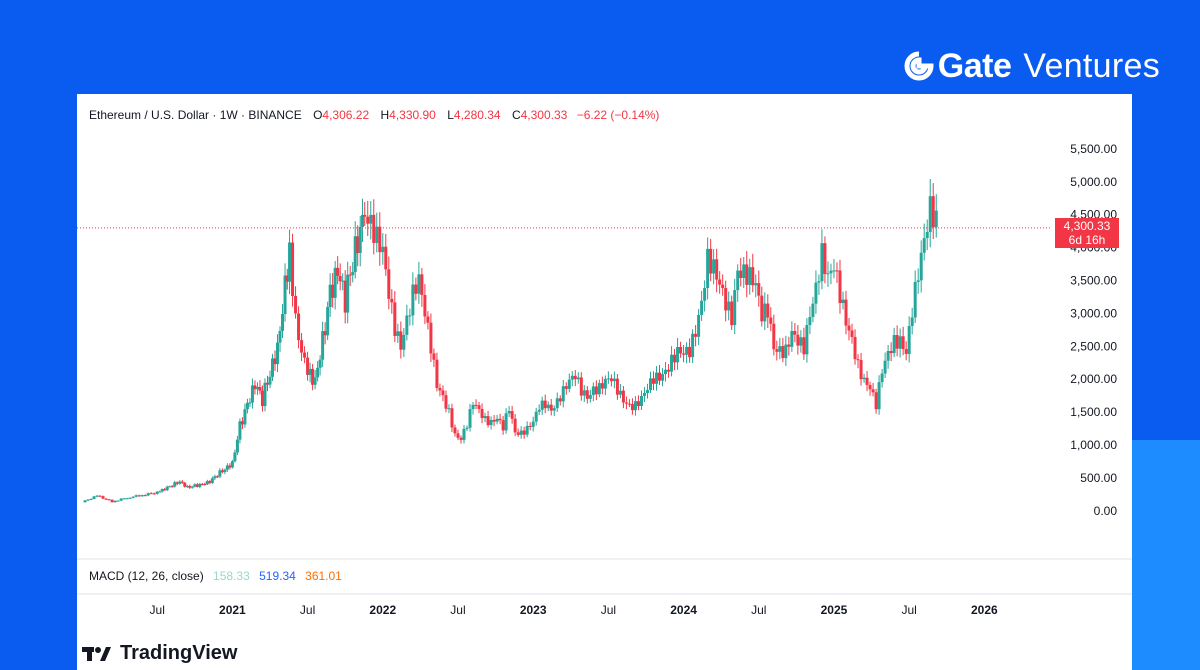 This screenshot has width=1200, height=670. What do you see at coordinates (159, 653) in the screenshot?
I see `tradingview-logo: TradingView` at bounding box center [159, 653].